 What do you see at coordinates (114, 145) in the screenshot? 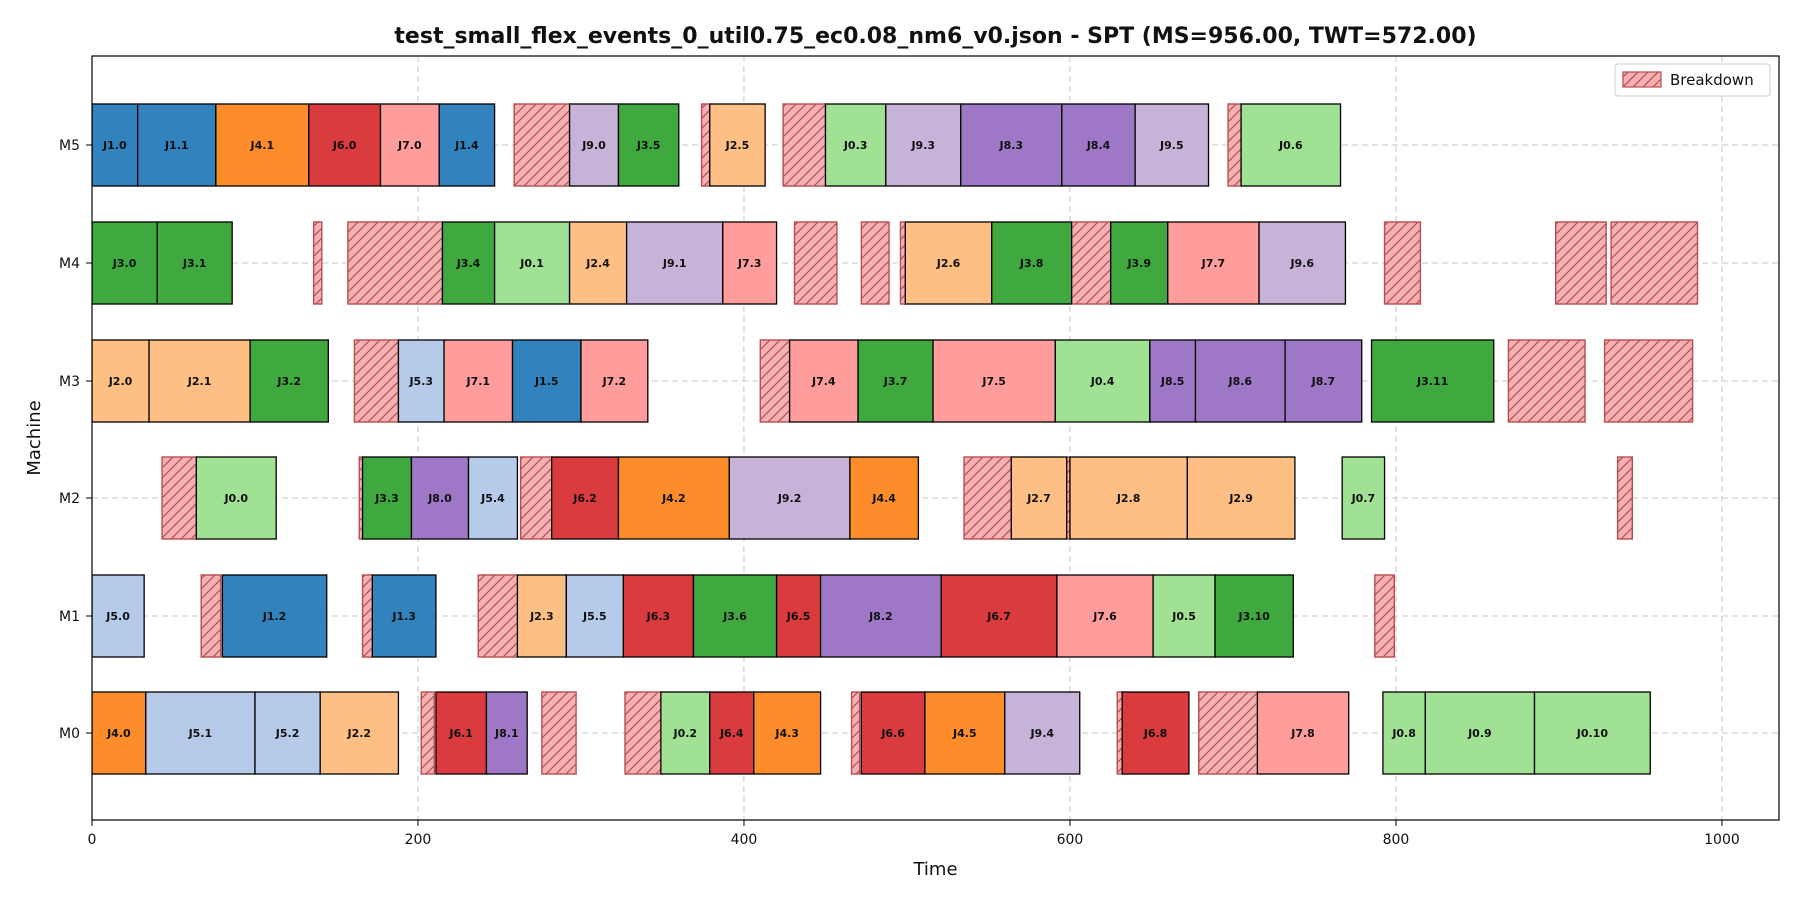
I see `op-label: J1.0` at bounding box center [114, 145].